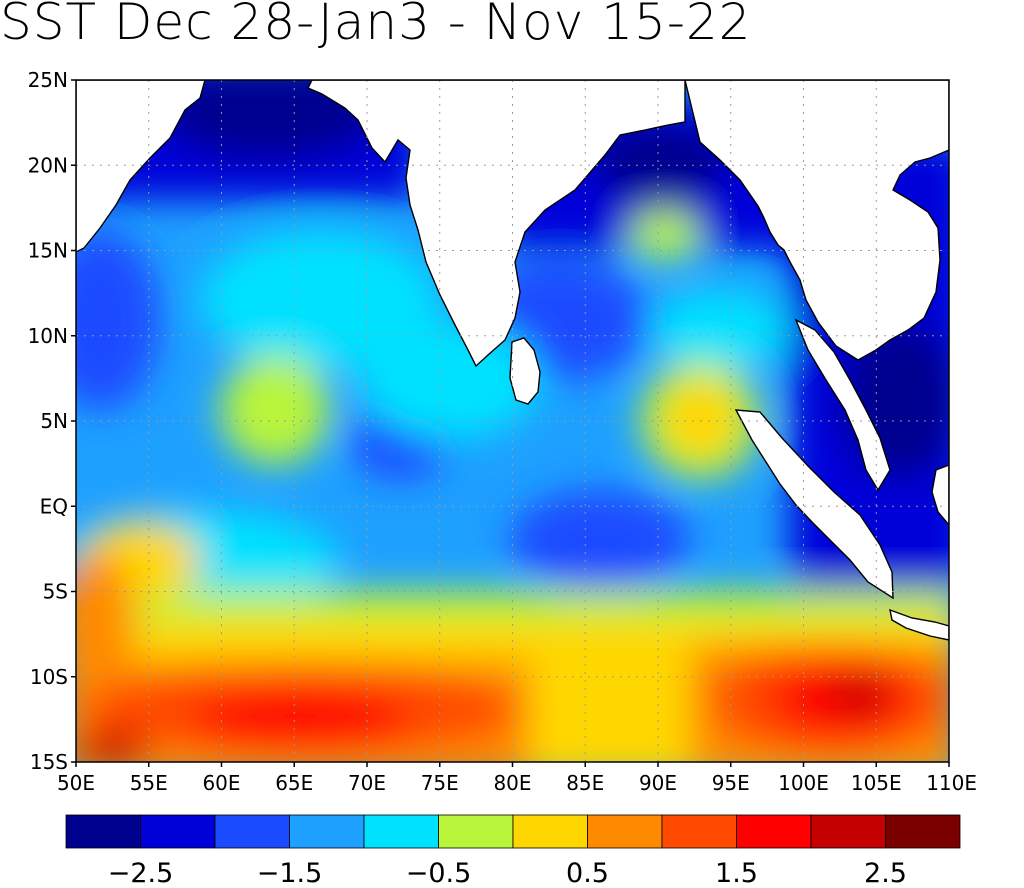 This screenshot has width=1024, height=888. Describe the element at coordinates (658, 783) in the screenshot. I see `lon-tick-label: 90E` at that location.